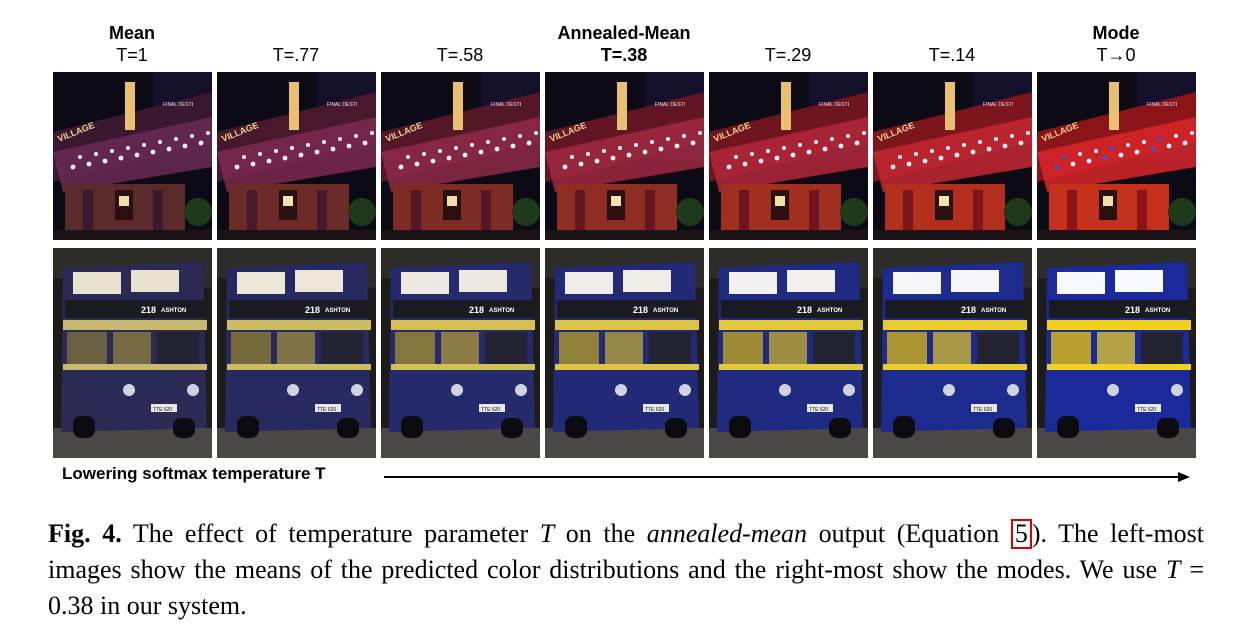 This screenshot has height=640, width=1250. I want to click on temperature-label: T→0, so click(1116, 55).